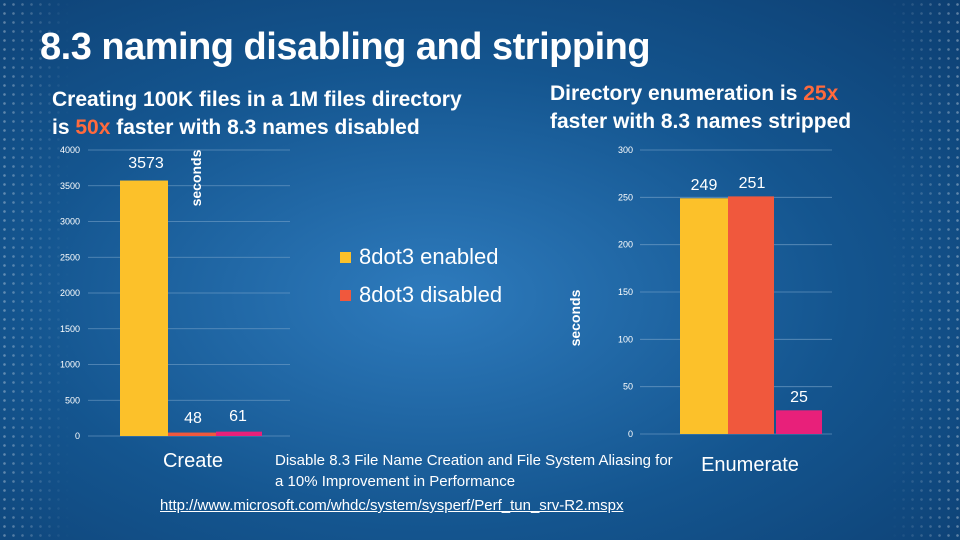  I want to click on chart1-y-axis-label: seconds, so click(196, 177).